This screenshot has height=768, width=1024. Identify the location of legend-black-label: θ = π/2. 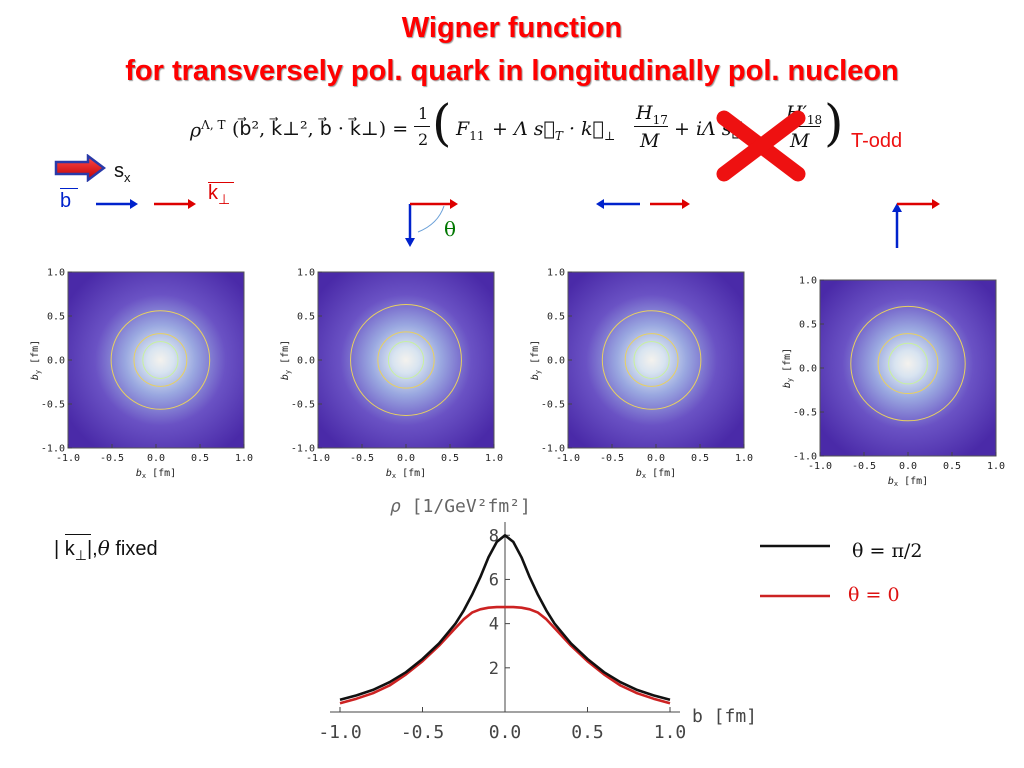
(887, 551).